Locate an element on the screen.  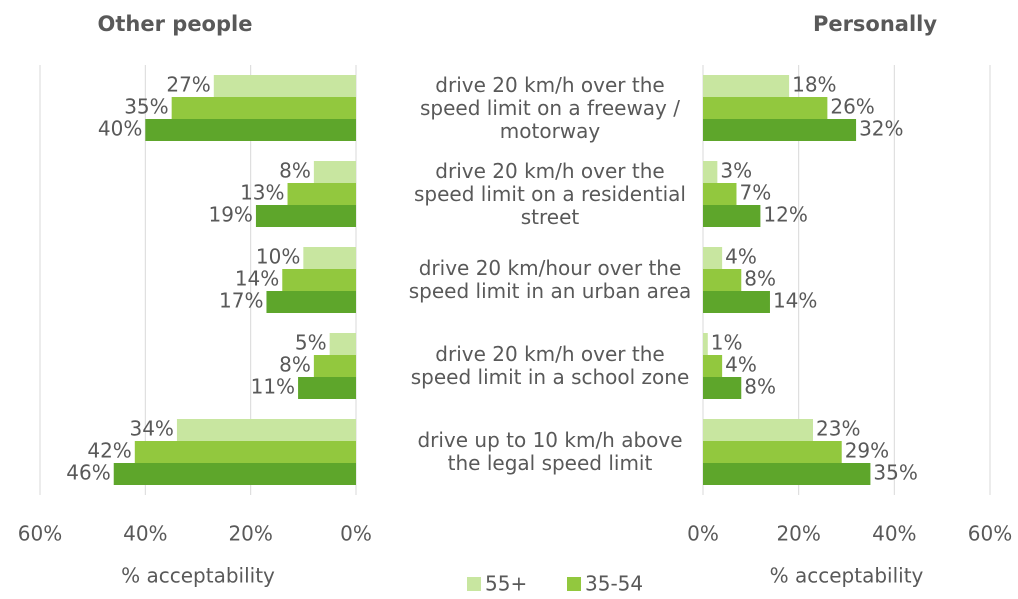
data-label: 12% is located at coordinates (785, 215).